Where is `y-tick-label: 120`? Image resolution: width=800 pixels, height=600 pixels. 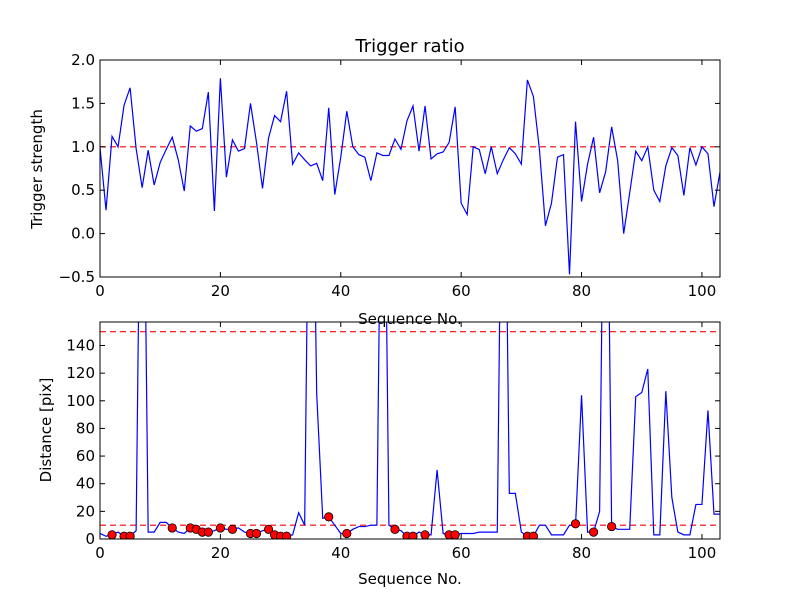 y-tick-label: 120 is located at coordinates (80, 373).